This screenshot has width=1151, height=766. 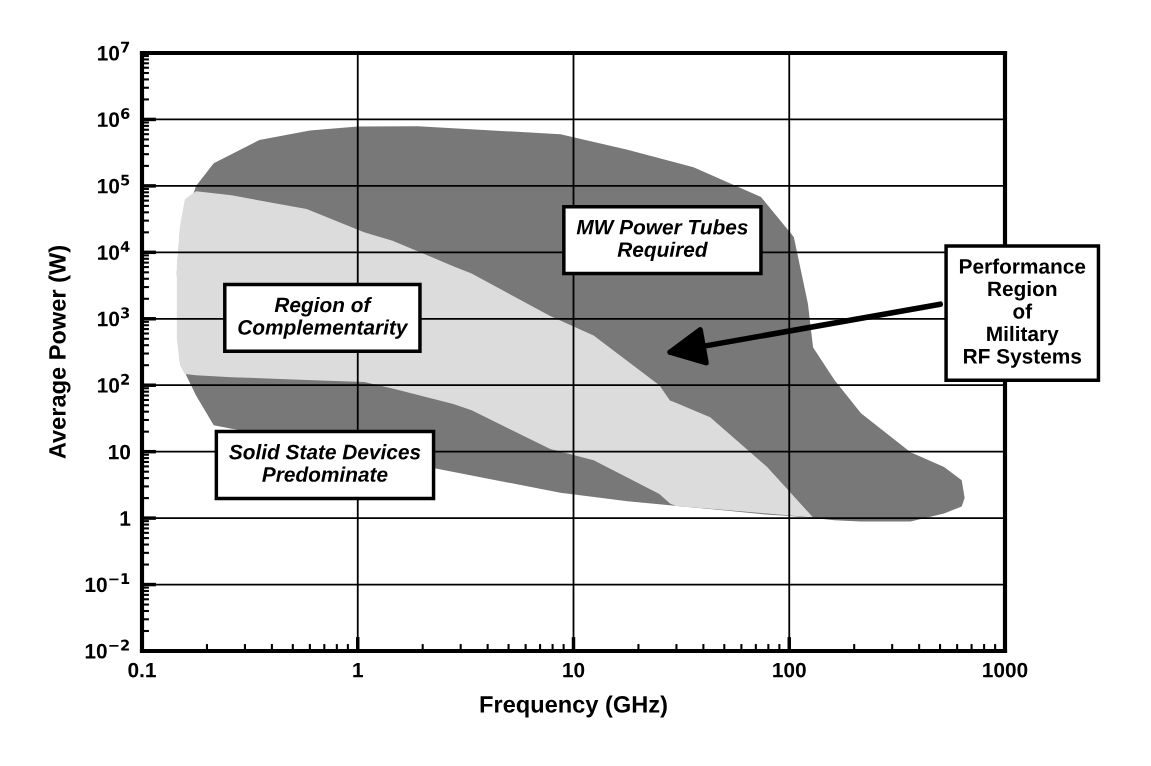 I want to click on x-tick-label: 0.1, so click(x=142, y=670).